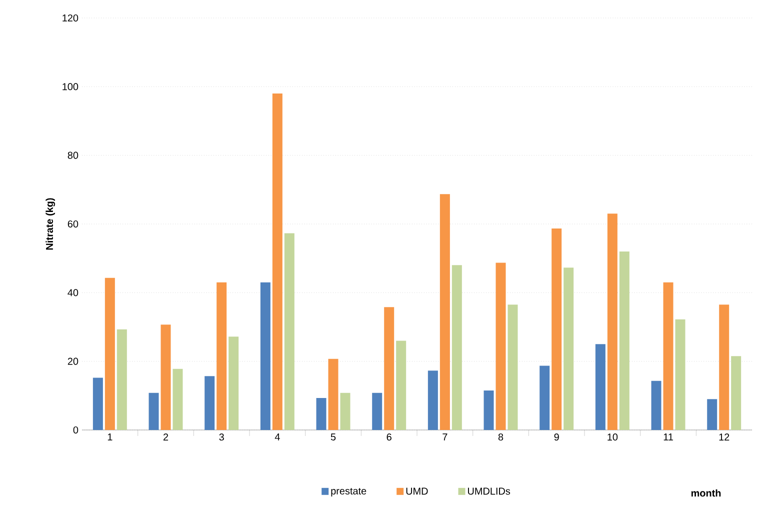 The width and height of the screenshot is (762, 507). Describe the element at coordinates (333, 437) in the screenshot. I see `x-tick-label: 5` at that location.